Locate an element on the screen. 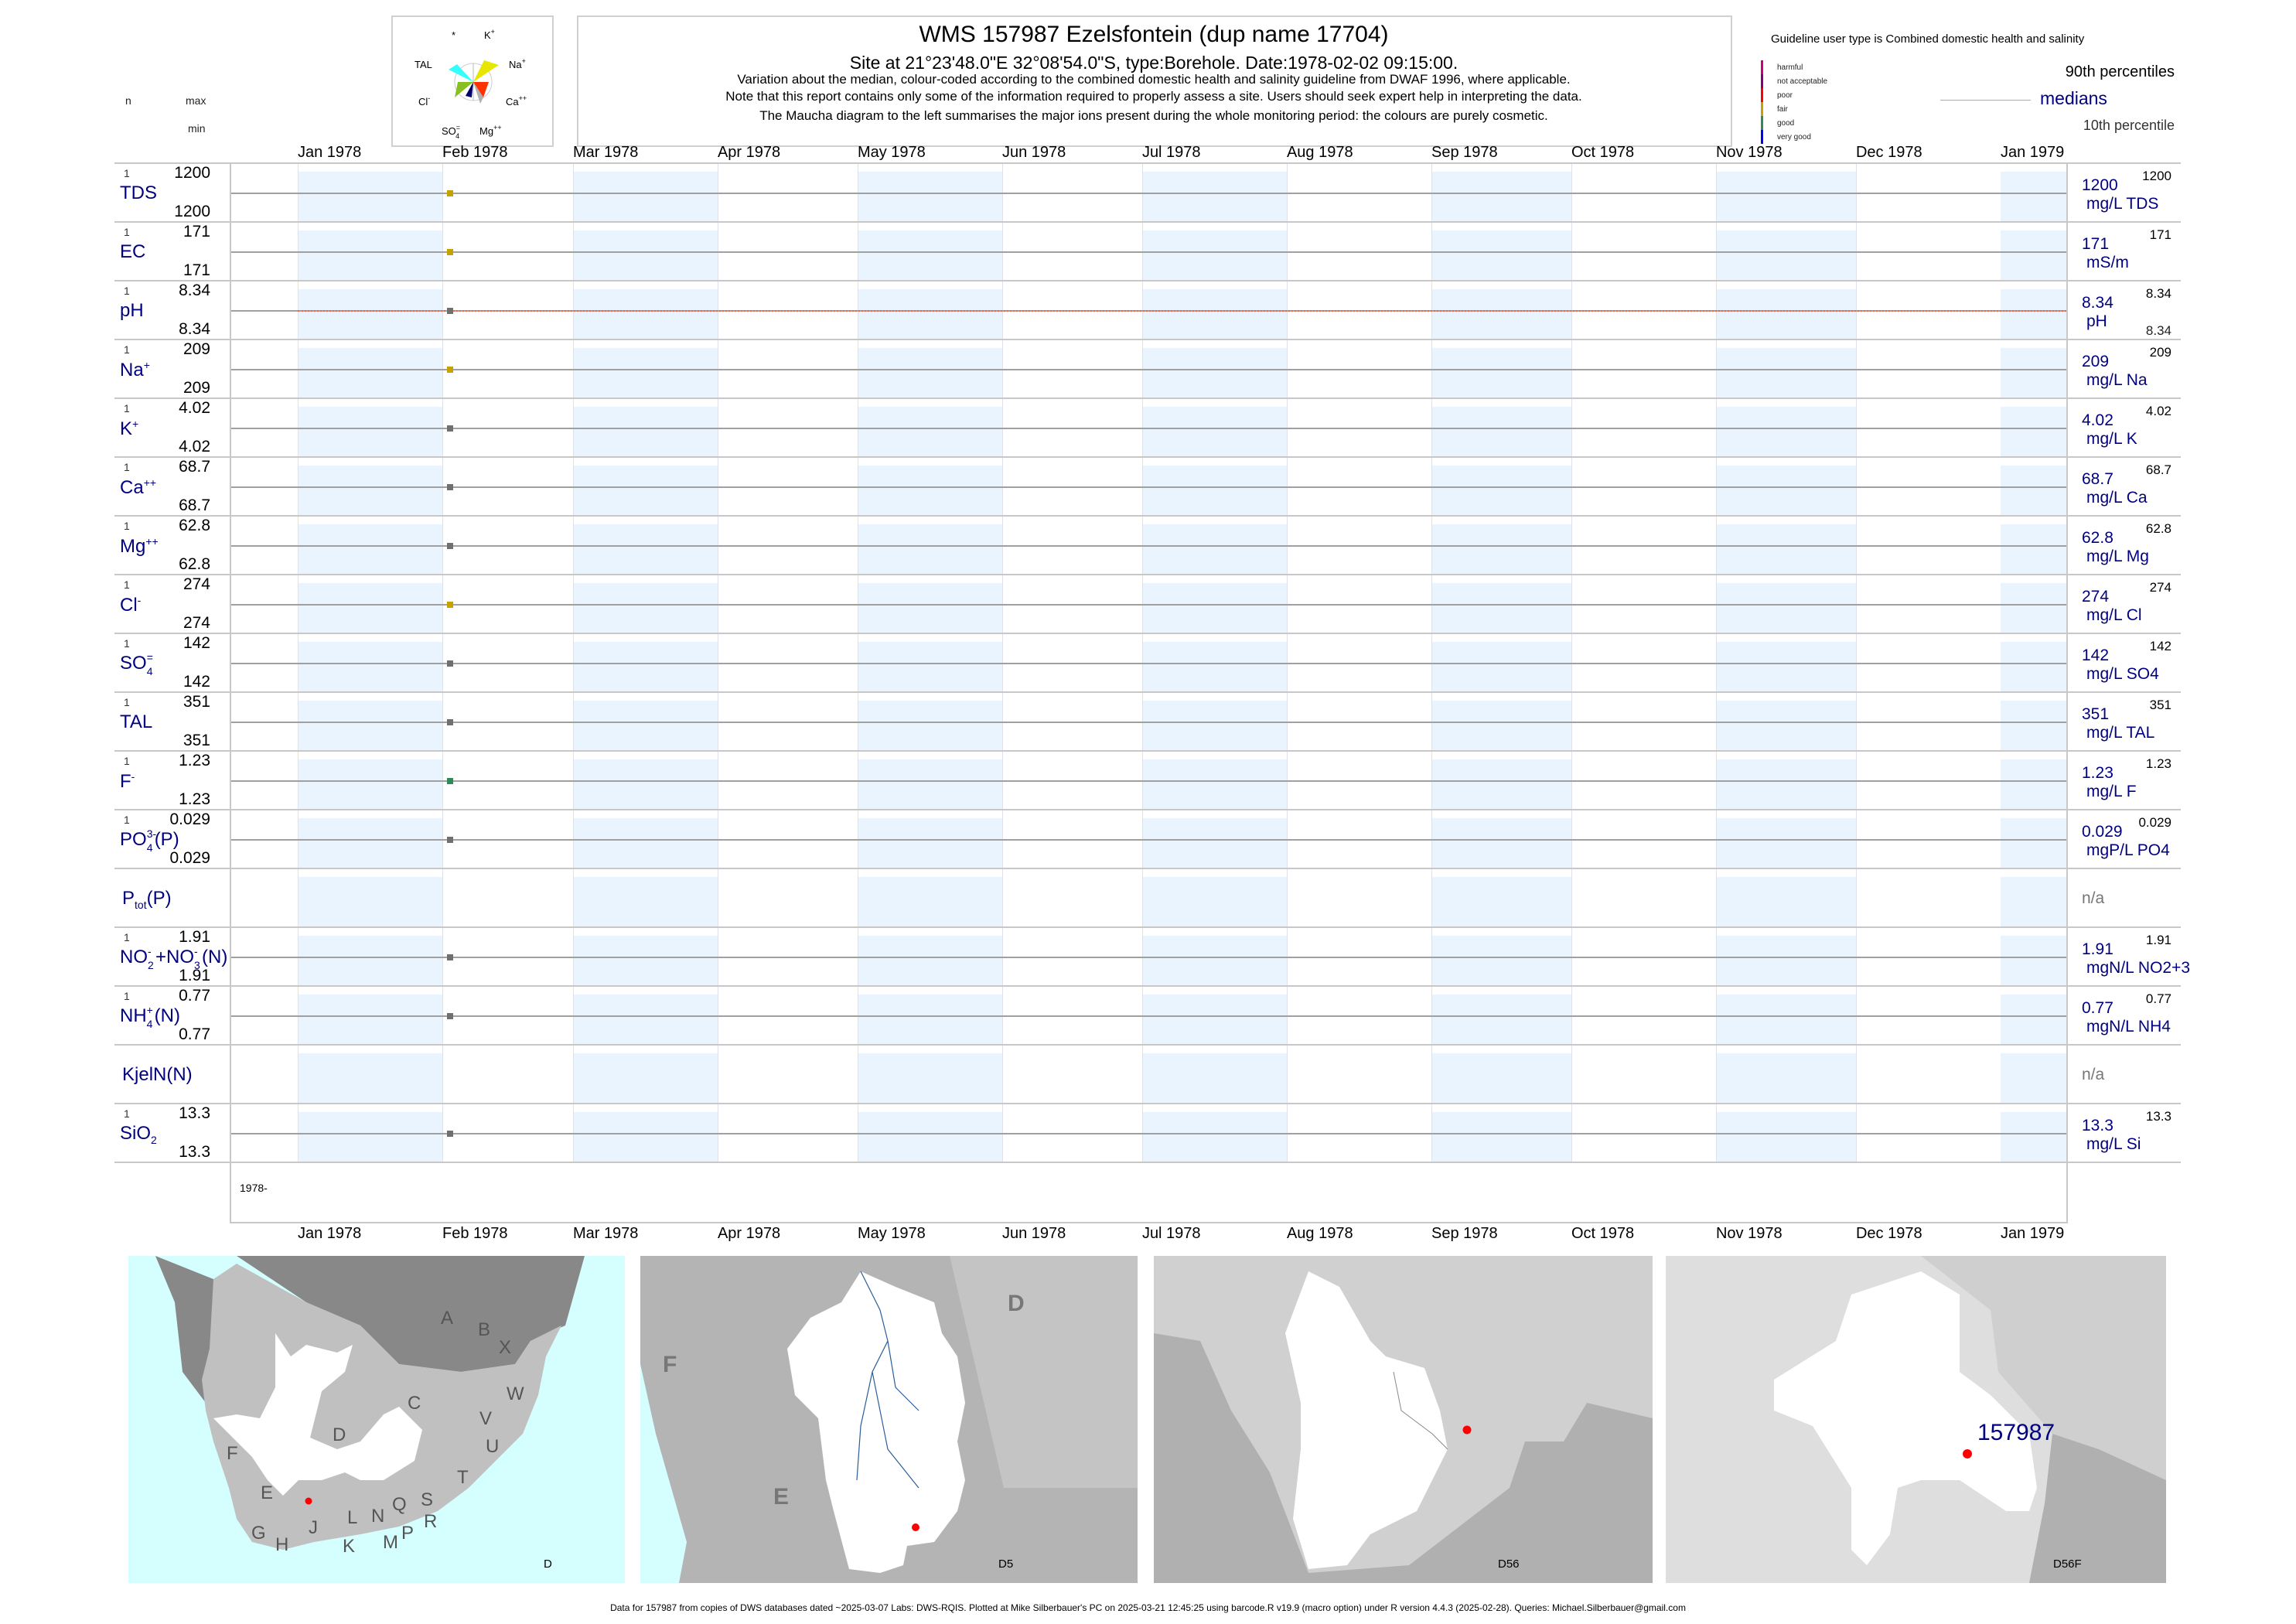 This screenshot has width=2296, height=1624. month-label-top: Oct 1978 is located at coordinates (1603, 152).